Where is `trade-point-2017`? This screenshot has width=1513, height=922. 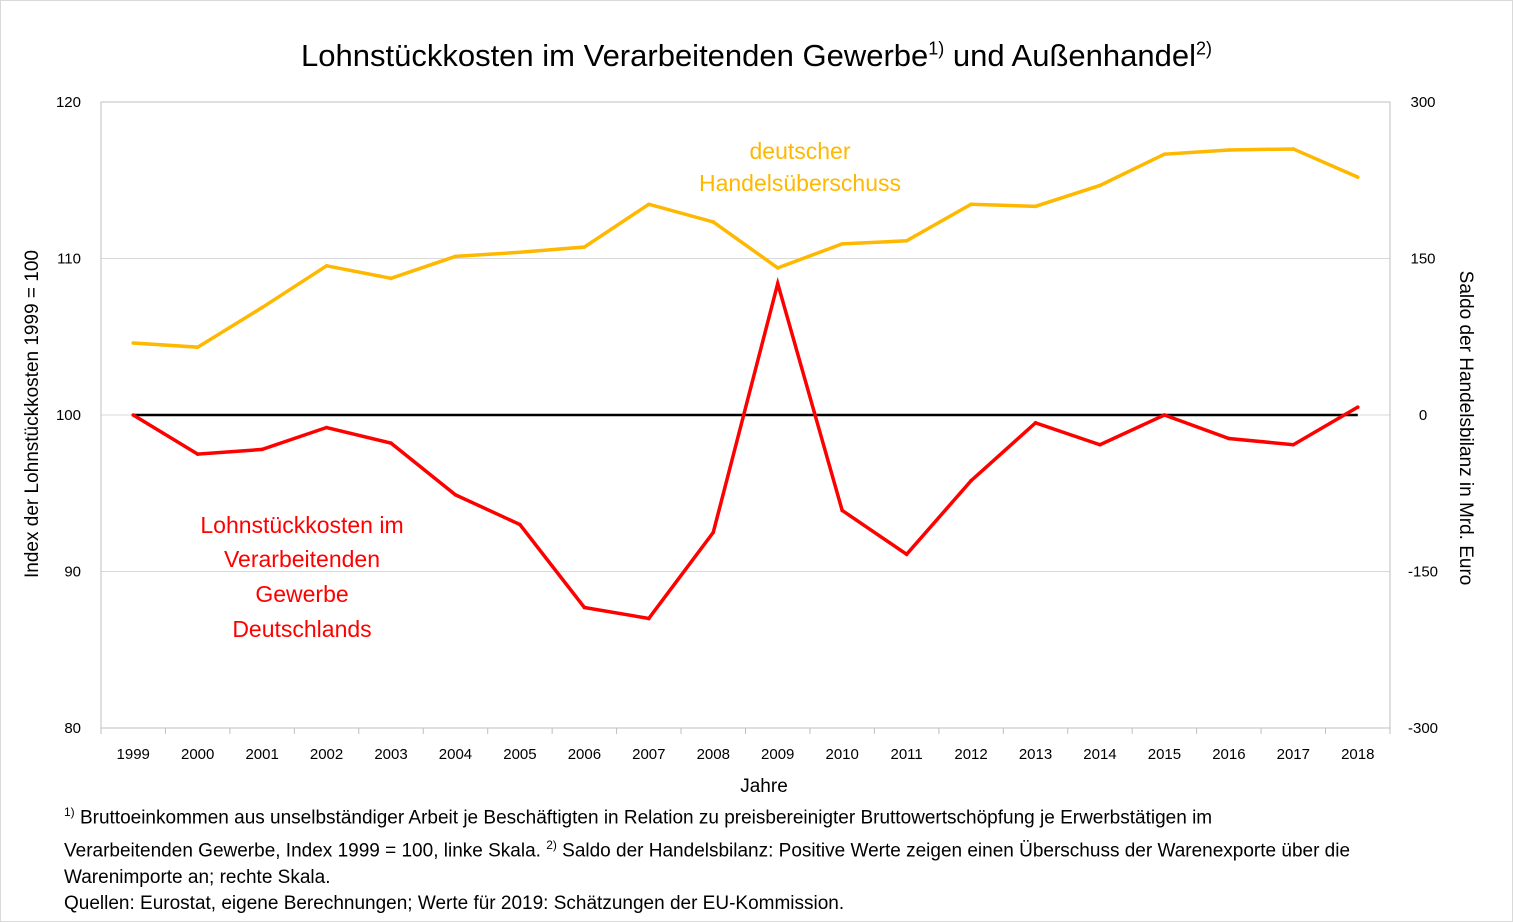 trade-point-2017 is located at coordinates (1293, 149).